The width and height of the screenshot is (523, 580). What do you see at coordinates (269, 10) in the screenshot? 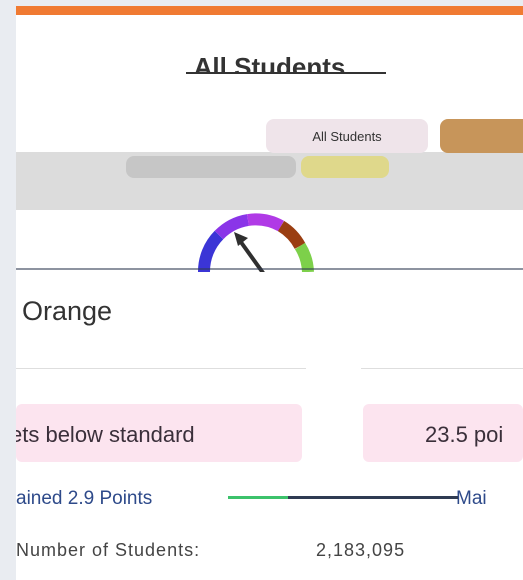
I see `accent-bar` at bounding box center [269, 10].